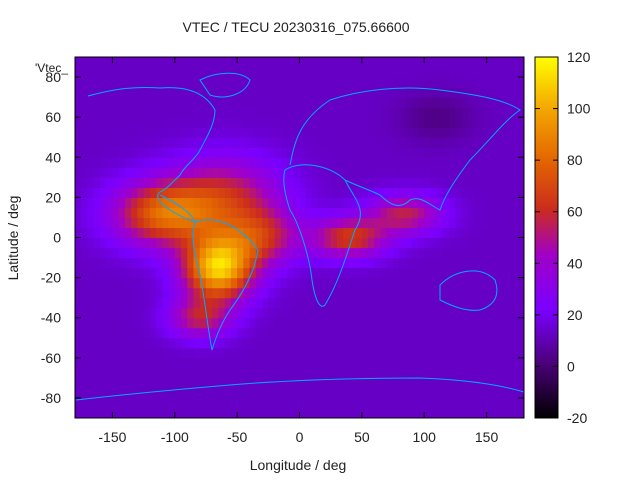  Describe the element at coordinates (51, 358) in the screenshot. I see `y-tick-label: -60` at that location.